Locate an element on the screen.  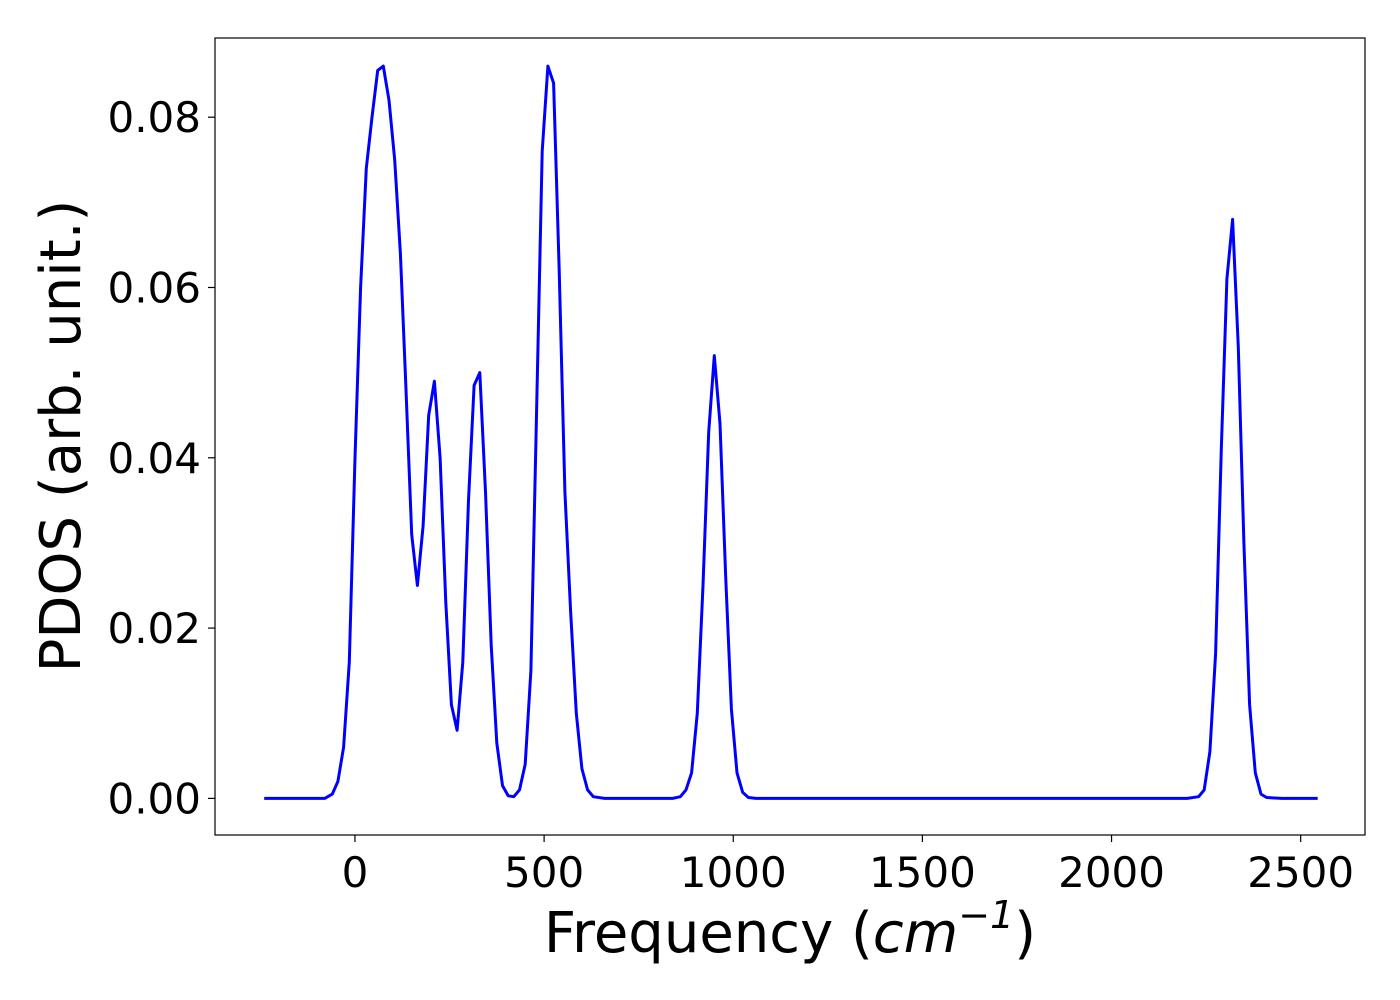
x-axis: 0 500 1000 1500 2000 2500 is located at coordinates (848, 866).